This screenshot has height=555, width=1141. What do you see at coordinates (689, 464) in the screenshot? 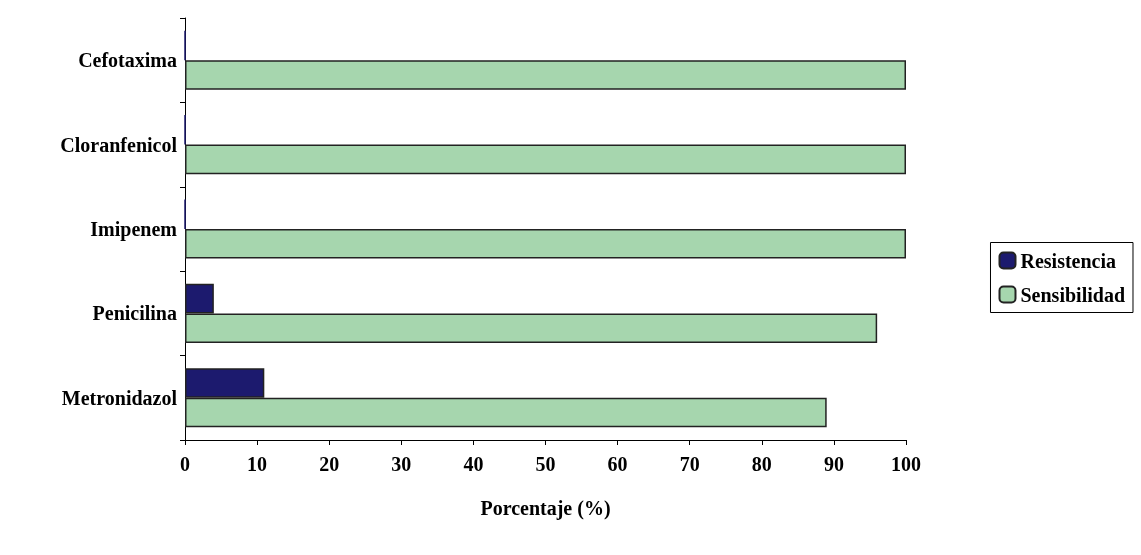
I see `x-tick-label: 70` at bounding box center [689, 464].